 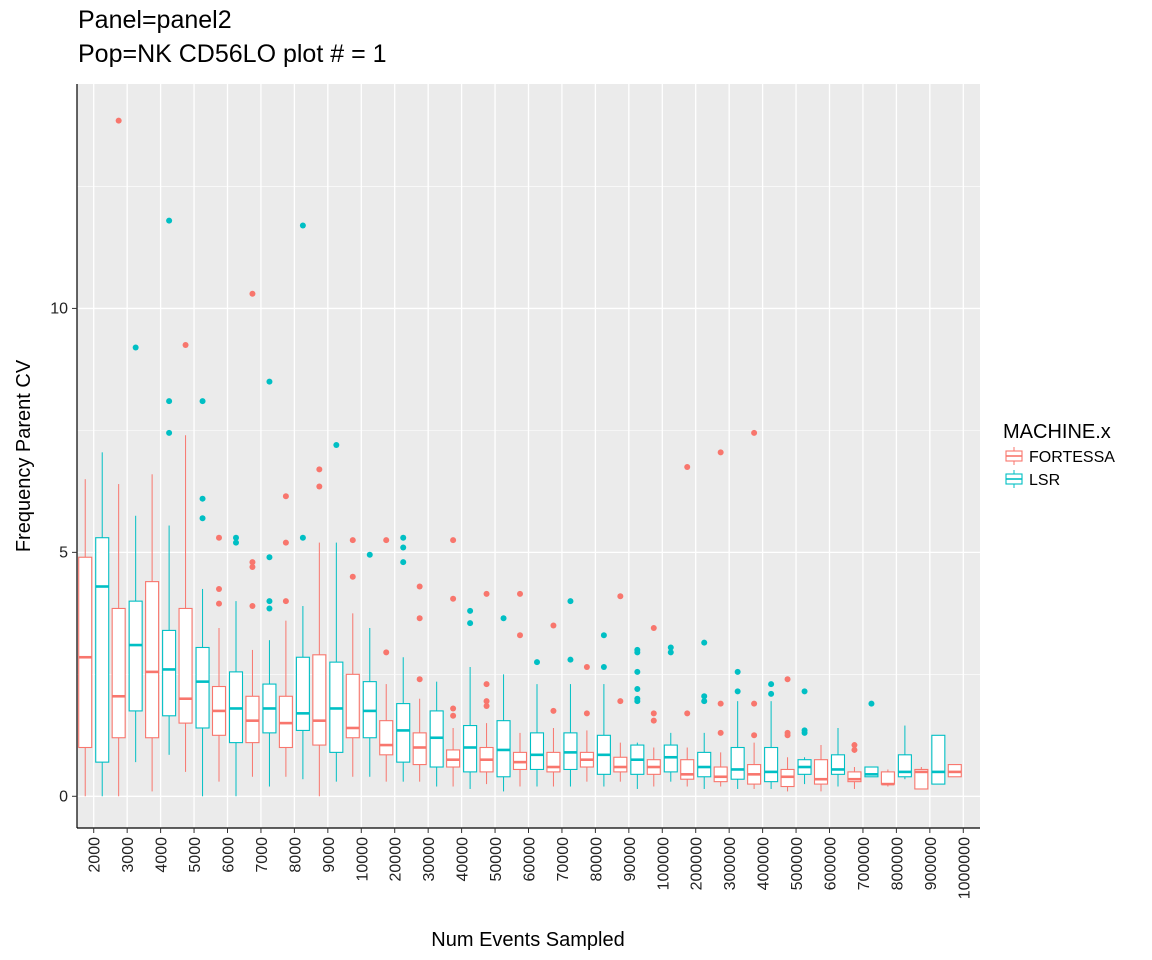 I want to click on y-tick-label: 10, so click(x=59, y=308).